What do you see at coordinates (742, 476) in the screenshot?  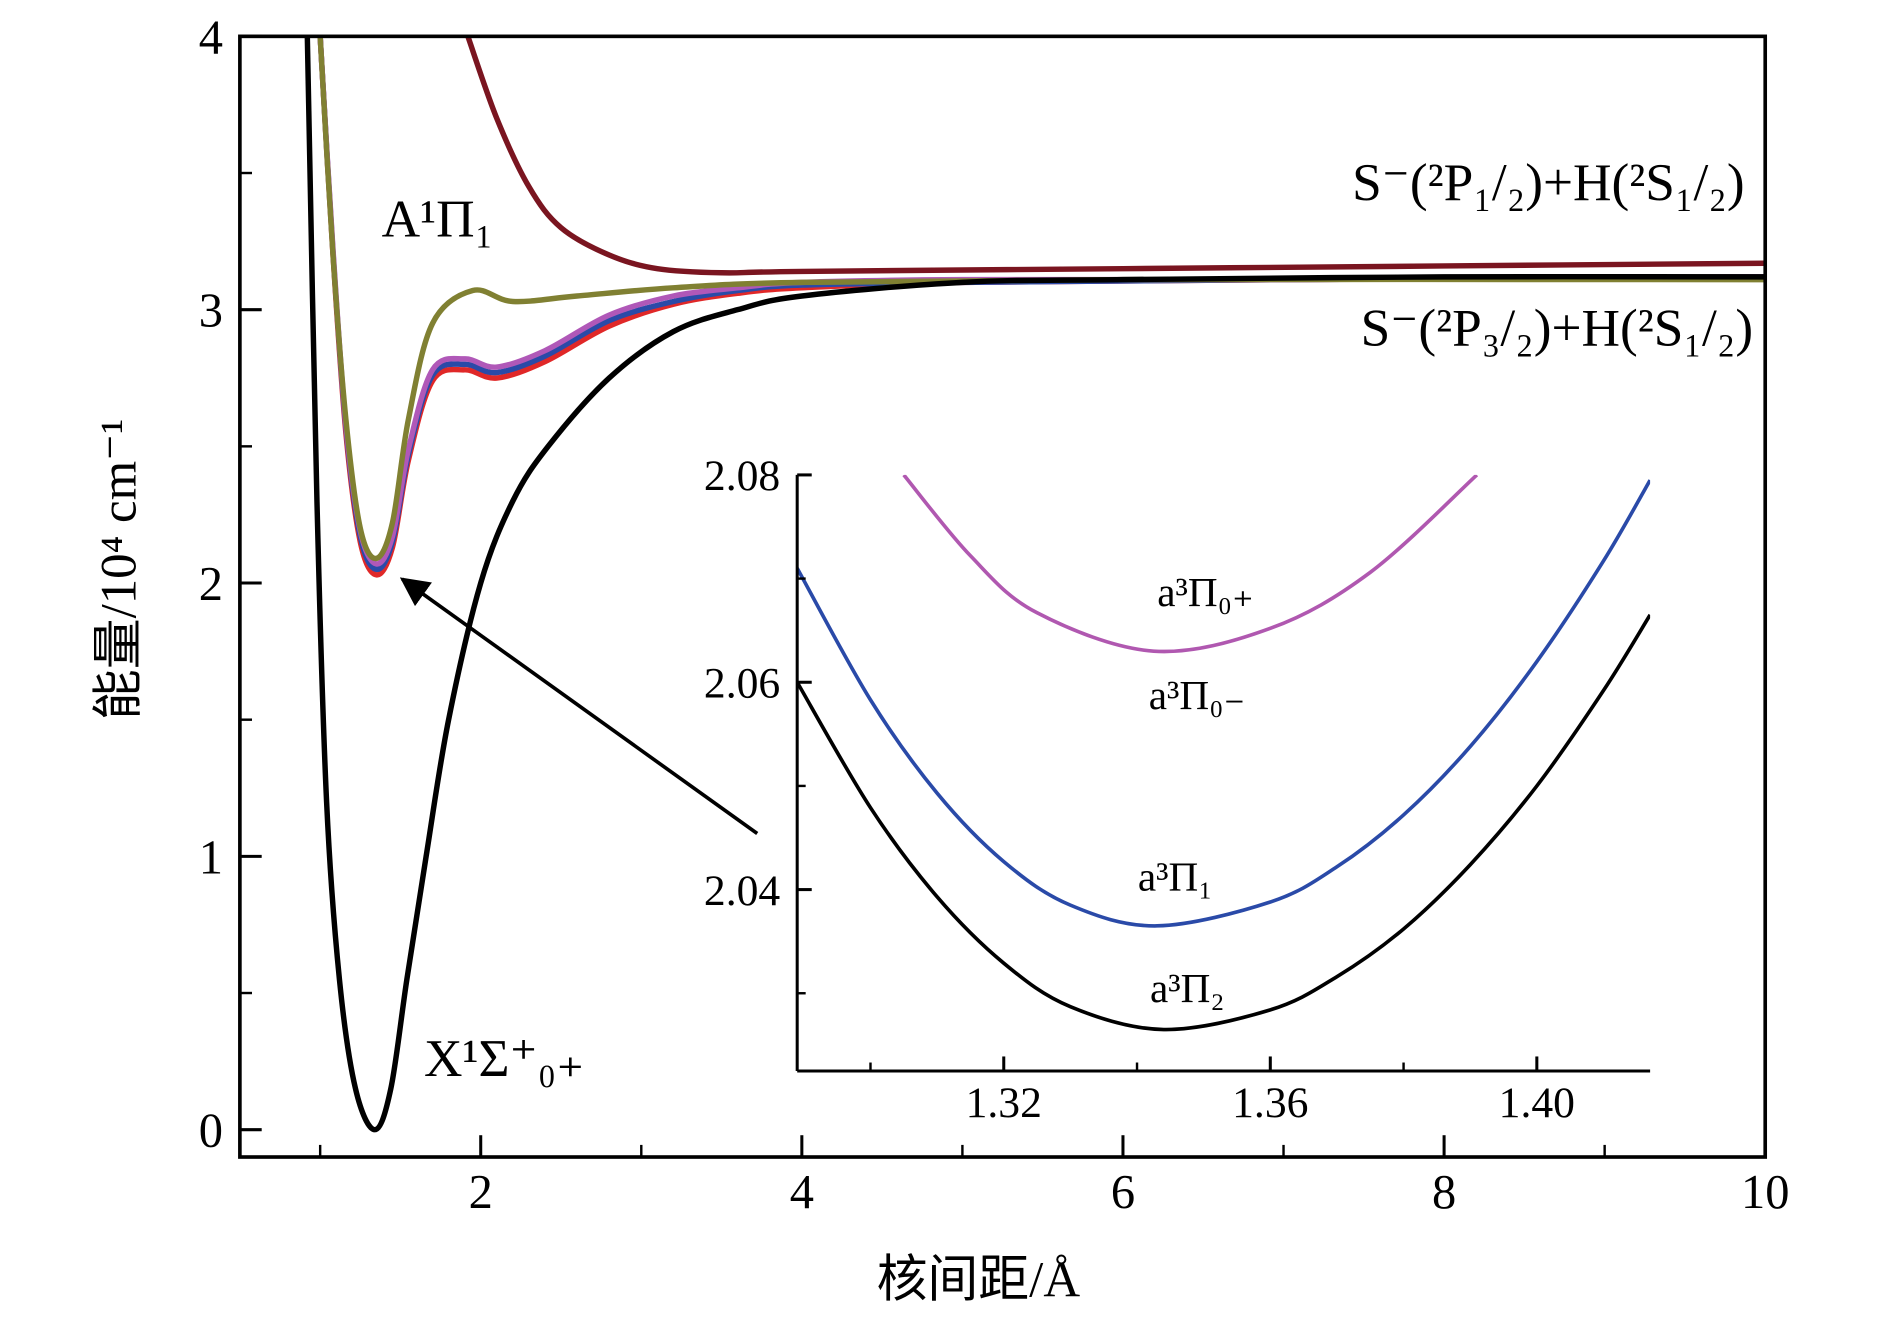 I see `y-tick-label: 2.08` at bounding box center [742, 476].